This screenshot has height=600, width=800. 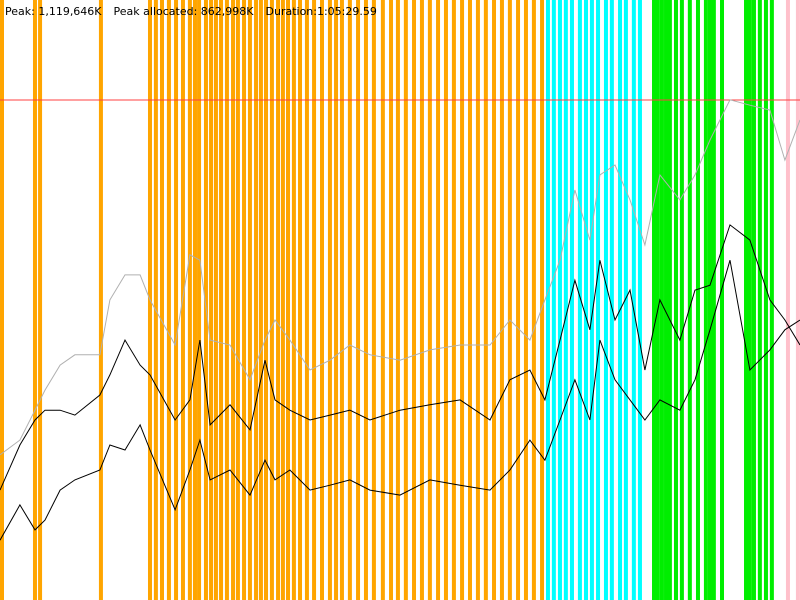 I want to click on stat-label: Peak: 1,119,646K, so click(x=53, y=11).